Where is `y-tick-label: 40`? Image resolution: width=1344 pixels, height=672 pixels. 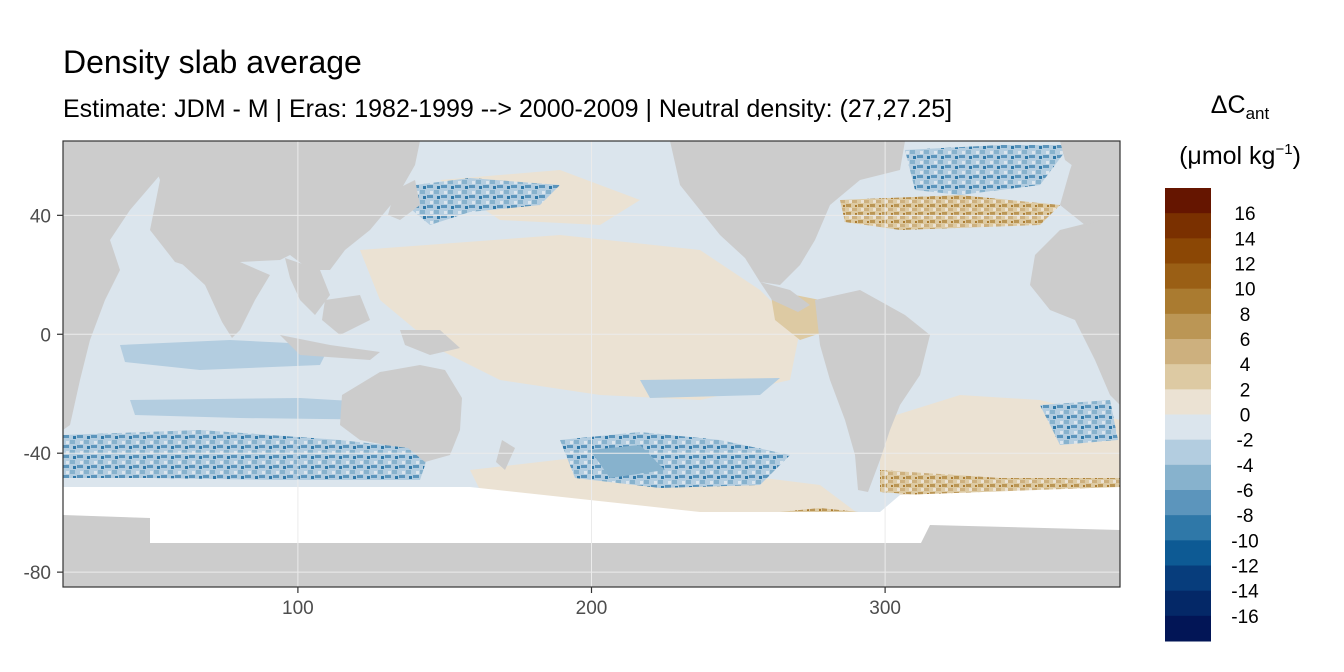 y-tick-label: 40 is located at coordinates (40, 216).